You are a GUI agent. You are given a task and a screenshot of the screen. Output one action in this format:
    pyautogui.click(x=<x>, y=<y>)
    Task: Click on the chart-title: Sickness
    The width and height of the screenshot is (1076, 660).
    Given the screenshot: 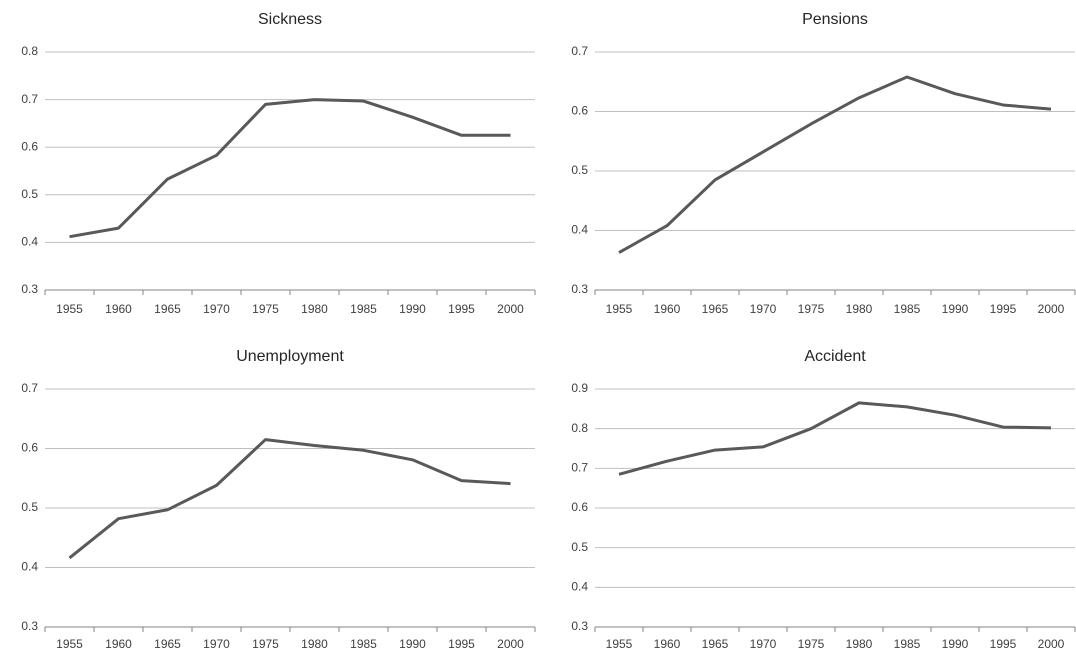 What is the action you would take?
    pyautogui.click(x=290, y=19)
    